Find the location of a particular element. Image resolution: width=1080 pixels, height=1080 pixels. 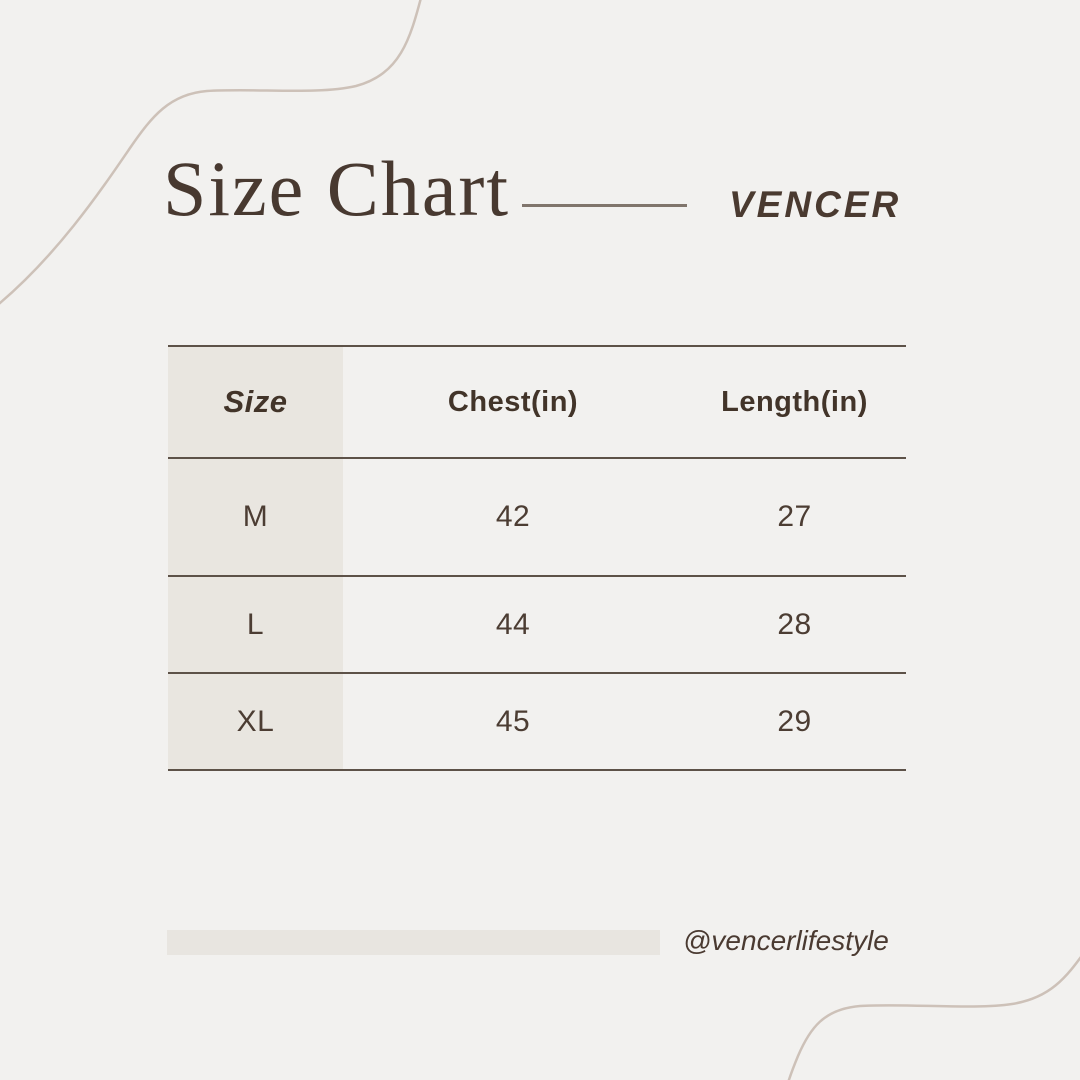

chest-cell: 42 is located at coordinates (513, 516).